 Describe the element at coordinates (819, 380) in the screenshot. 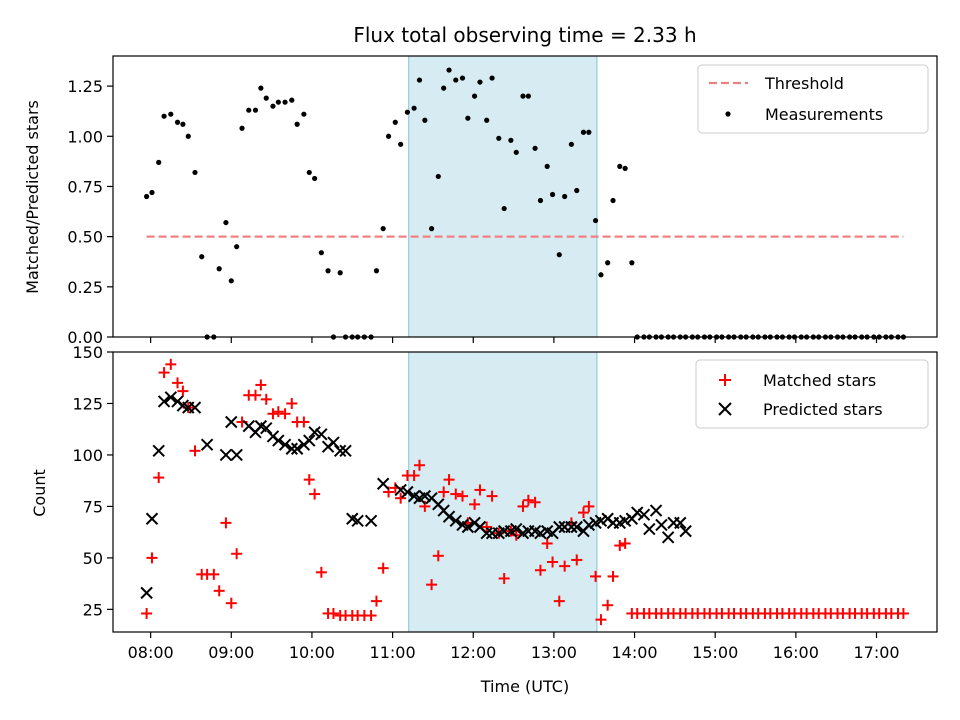

I see `legend-matched-label: Matched stars` at that location.